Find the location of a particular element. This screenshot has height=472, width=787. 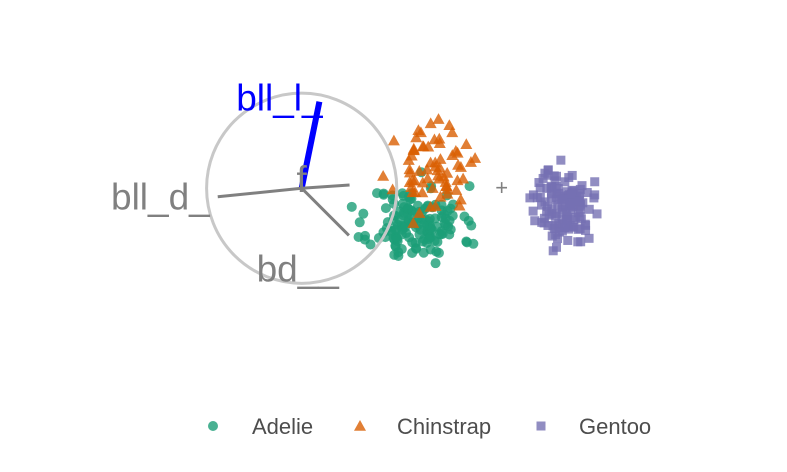

legend-key-chinstrap is located at coordinates (360, 425).